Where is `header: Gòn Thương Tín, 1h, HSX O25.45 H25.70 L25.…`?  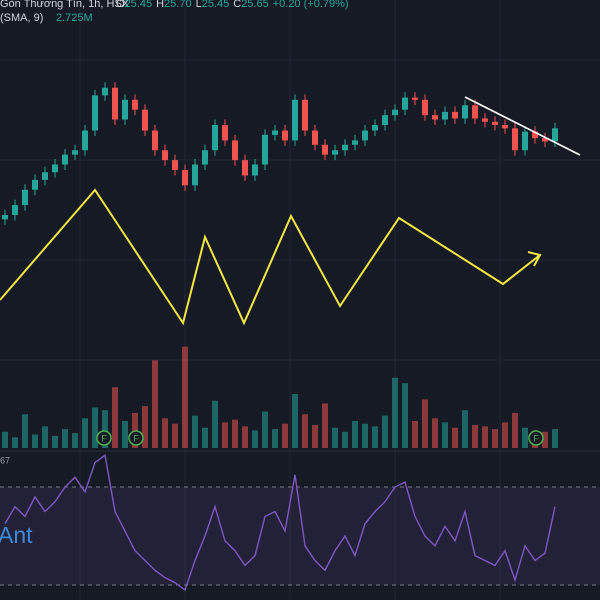
header: Gòn Thương Tín, 1h, HSX O25.45 H25.70 L25.… is located at coordinates (174, 12).